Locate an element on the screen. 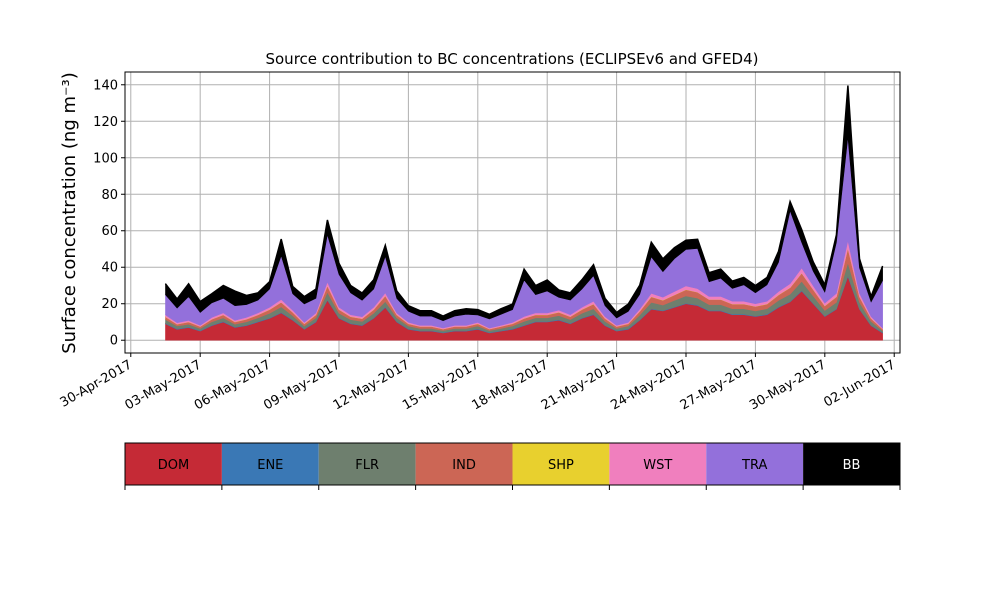 Image resolution: width=1000 pixels, height=600 pixels. legend-label-ind: IND is located at coordinates (464, 465).